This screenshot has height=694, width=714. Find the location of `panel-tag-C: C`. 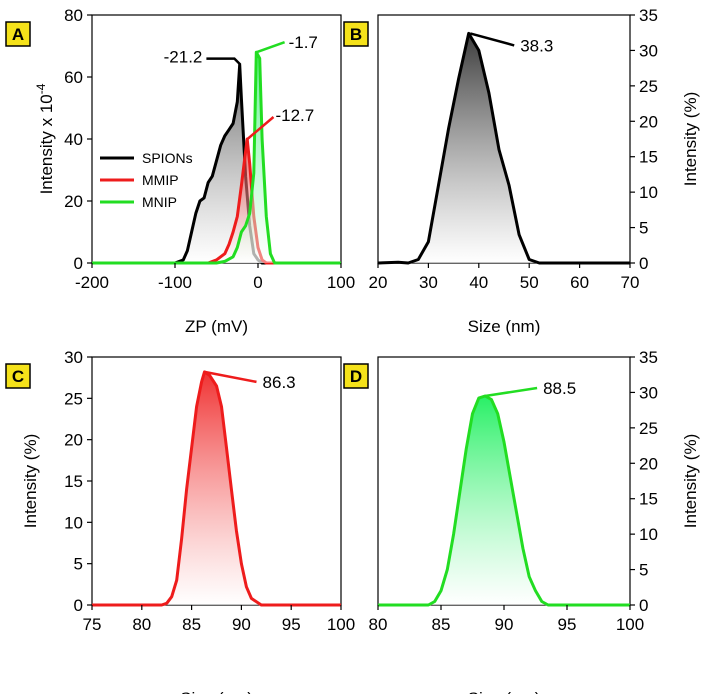

panel-tag-C: C is located at coordinates (18, 376).